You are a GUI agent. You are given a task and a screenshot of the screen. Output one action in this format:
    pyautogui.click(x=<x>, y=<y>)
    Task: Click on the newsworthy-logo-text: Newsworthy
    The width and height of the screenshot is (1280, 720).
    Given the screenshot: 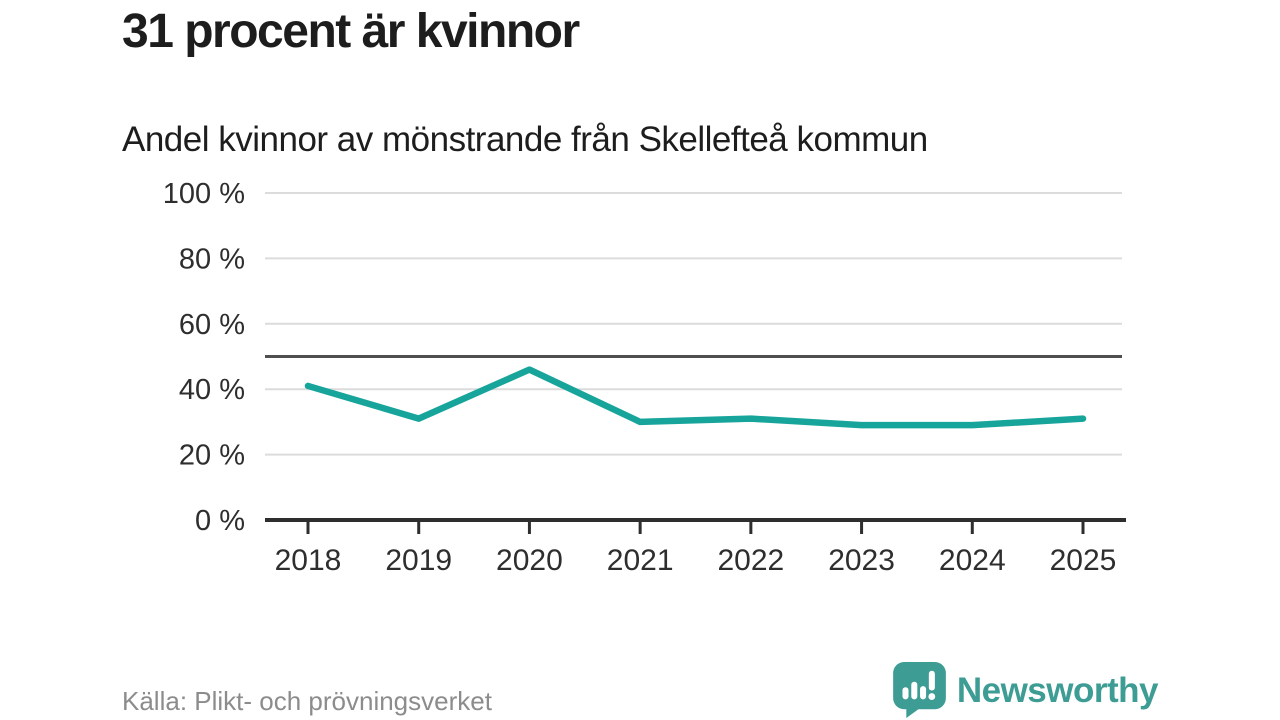 What is the action you would take?
    pyautogui.click(x=1057, y=690)
    